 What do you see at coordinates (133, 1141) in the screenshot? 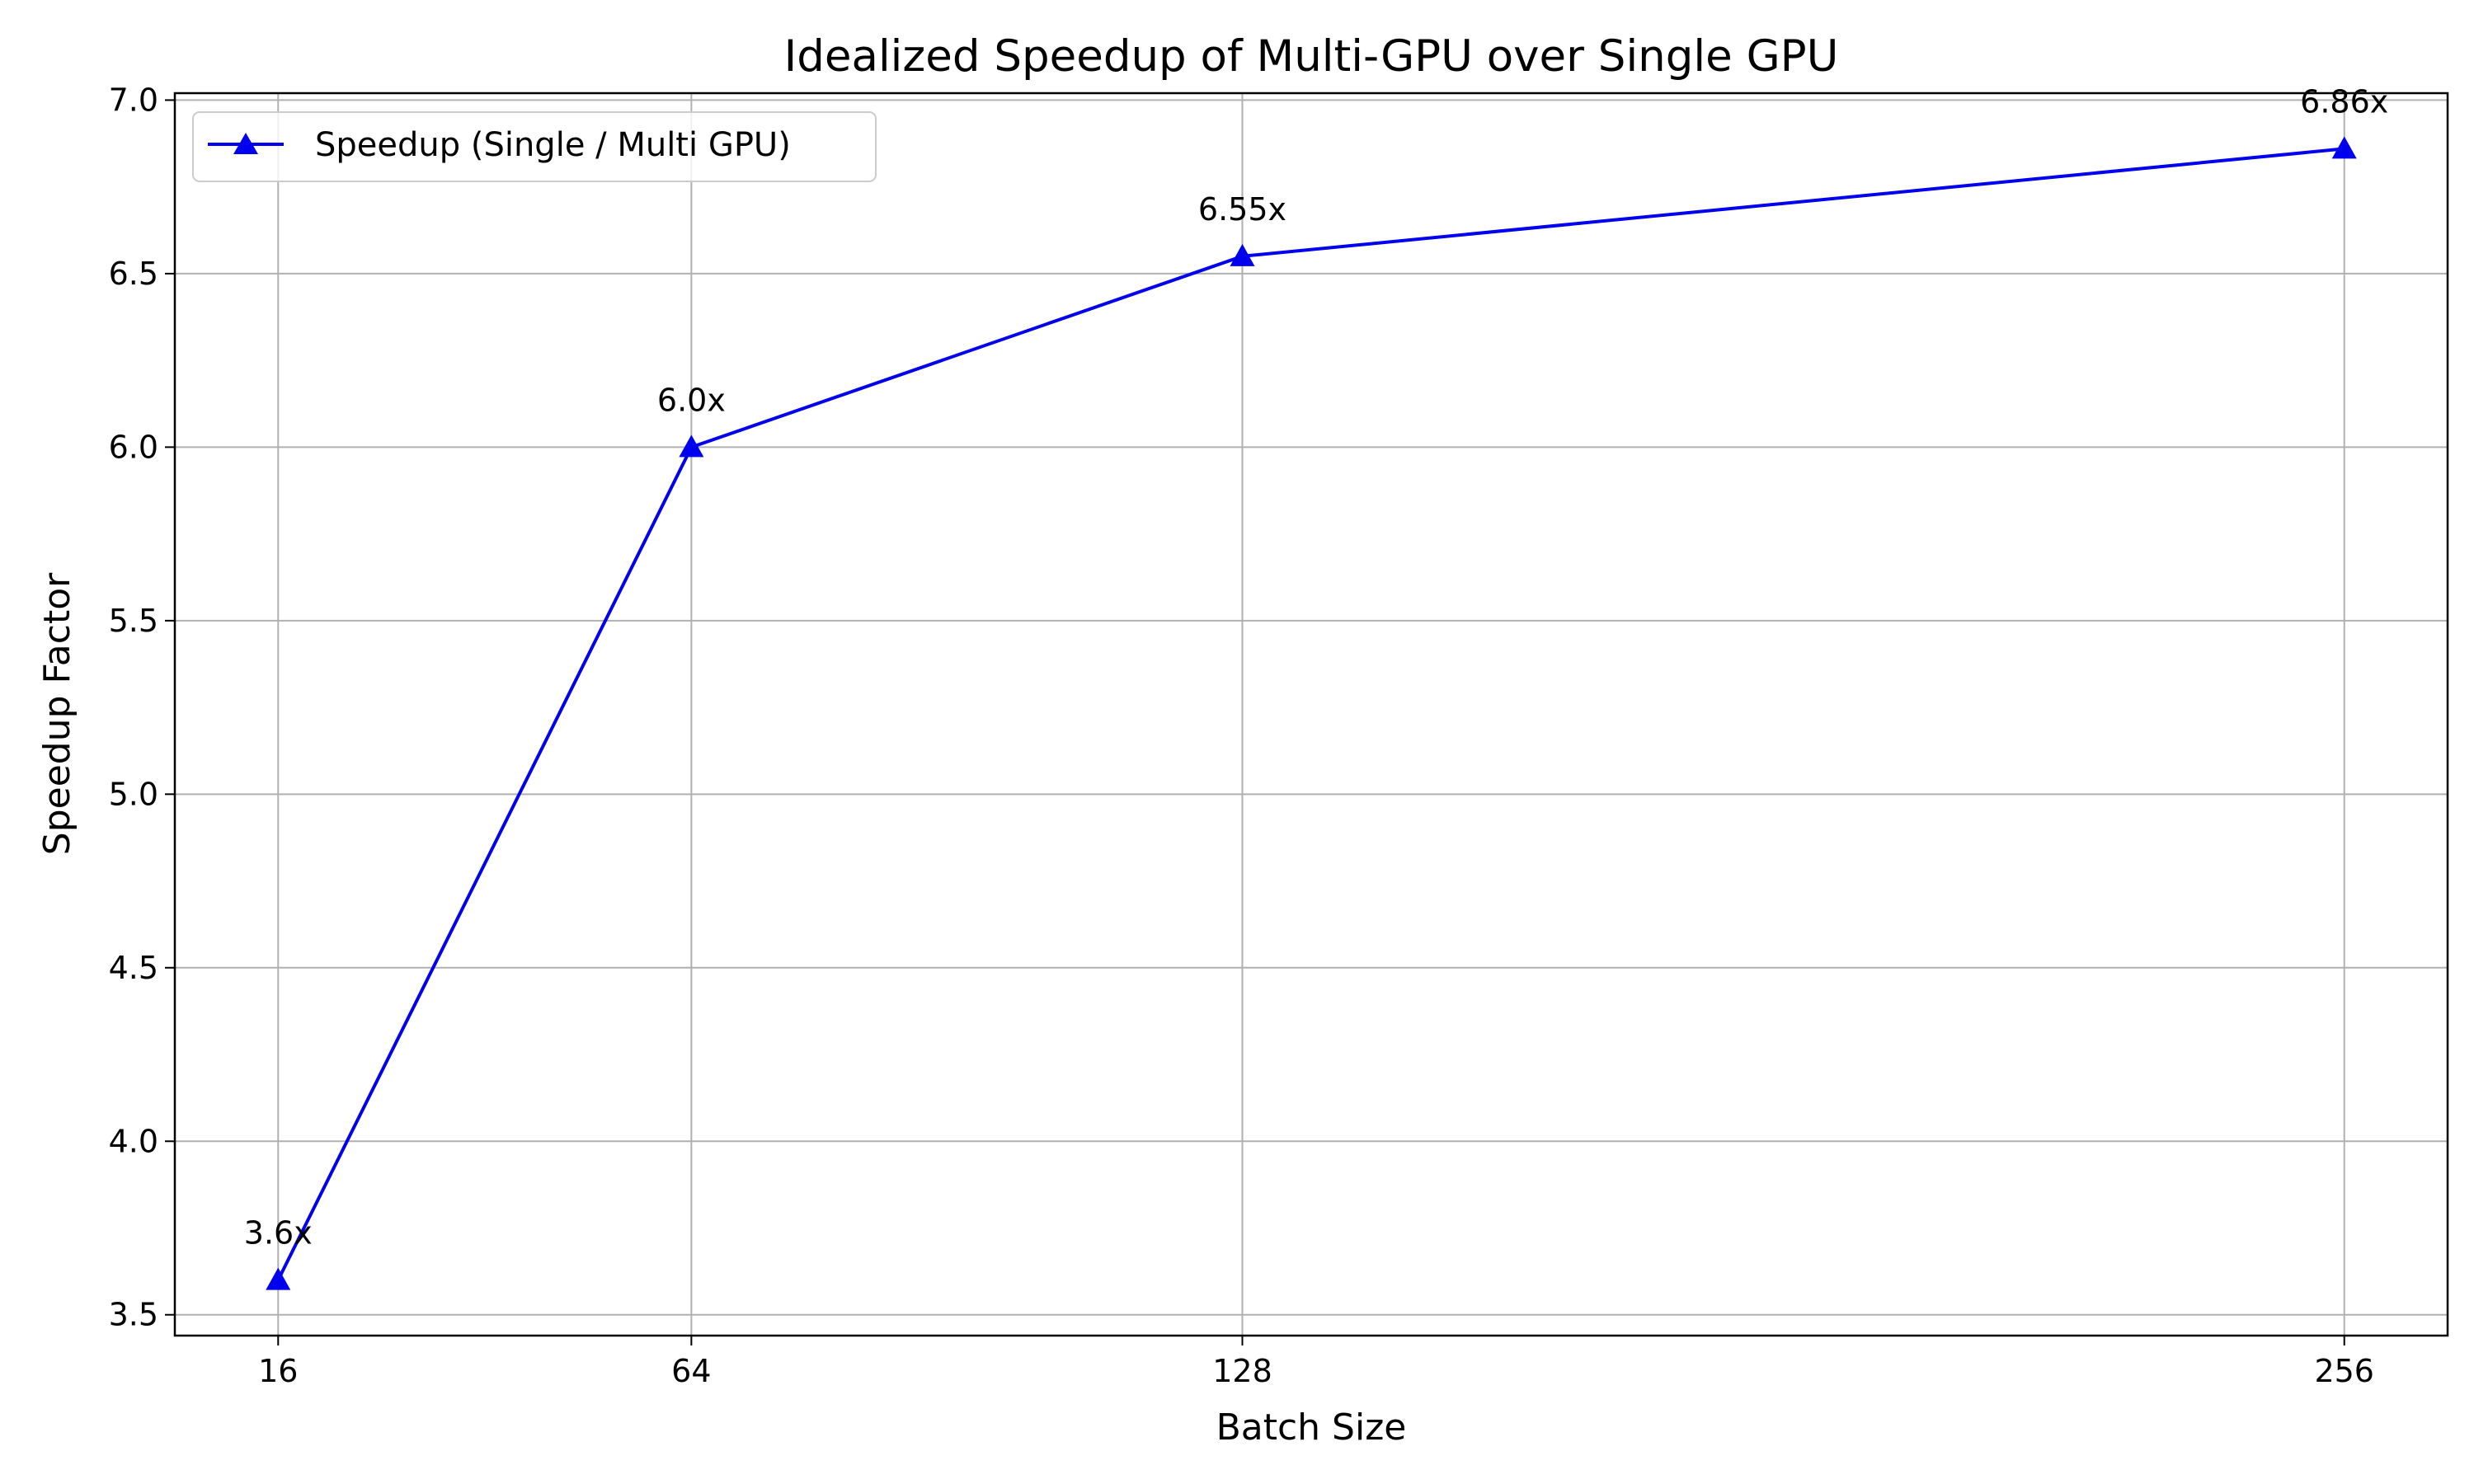
I see `y-tick-label: 4.0` at bounding box center [133, 1141].